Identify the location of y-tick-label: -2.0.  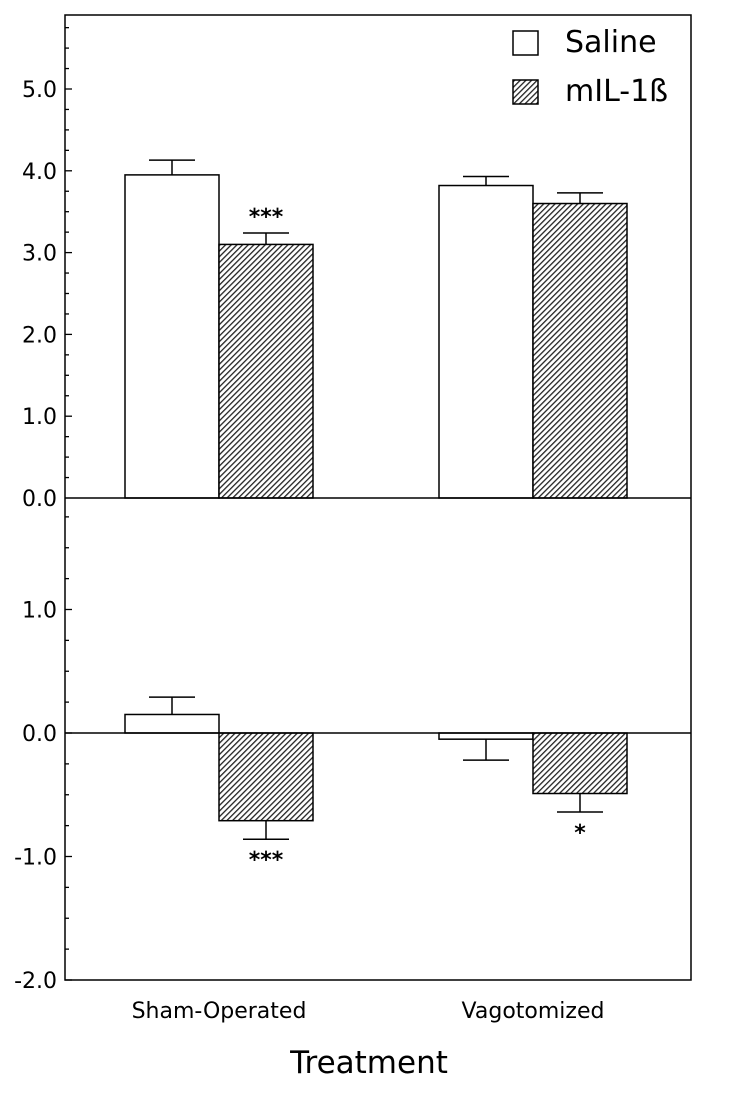
(35, 981).